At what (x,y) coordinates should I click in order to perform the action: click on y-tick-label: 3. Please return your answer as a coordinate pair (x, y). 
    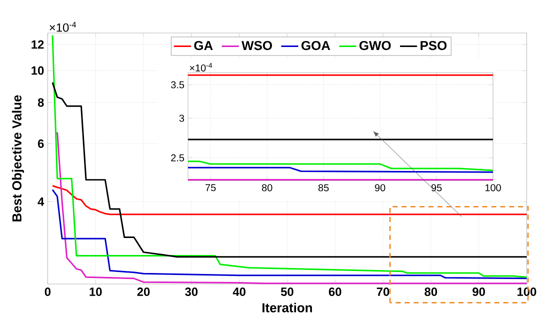
    Looking at the image, I should click on (181, 118).